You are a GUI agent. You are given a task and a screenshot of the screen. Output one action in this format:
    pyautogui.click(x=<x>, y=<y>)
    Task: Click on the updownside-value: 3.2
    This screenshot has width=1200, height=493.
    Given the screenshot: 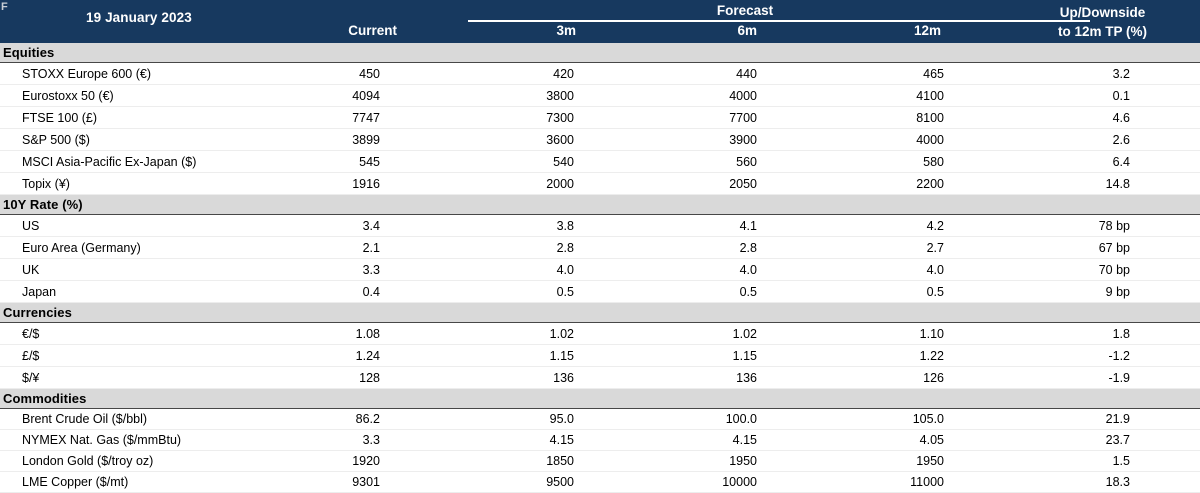 What is the action you would take?
    pyautogui.click(x=1121, y=73)
    